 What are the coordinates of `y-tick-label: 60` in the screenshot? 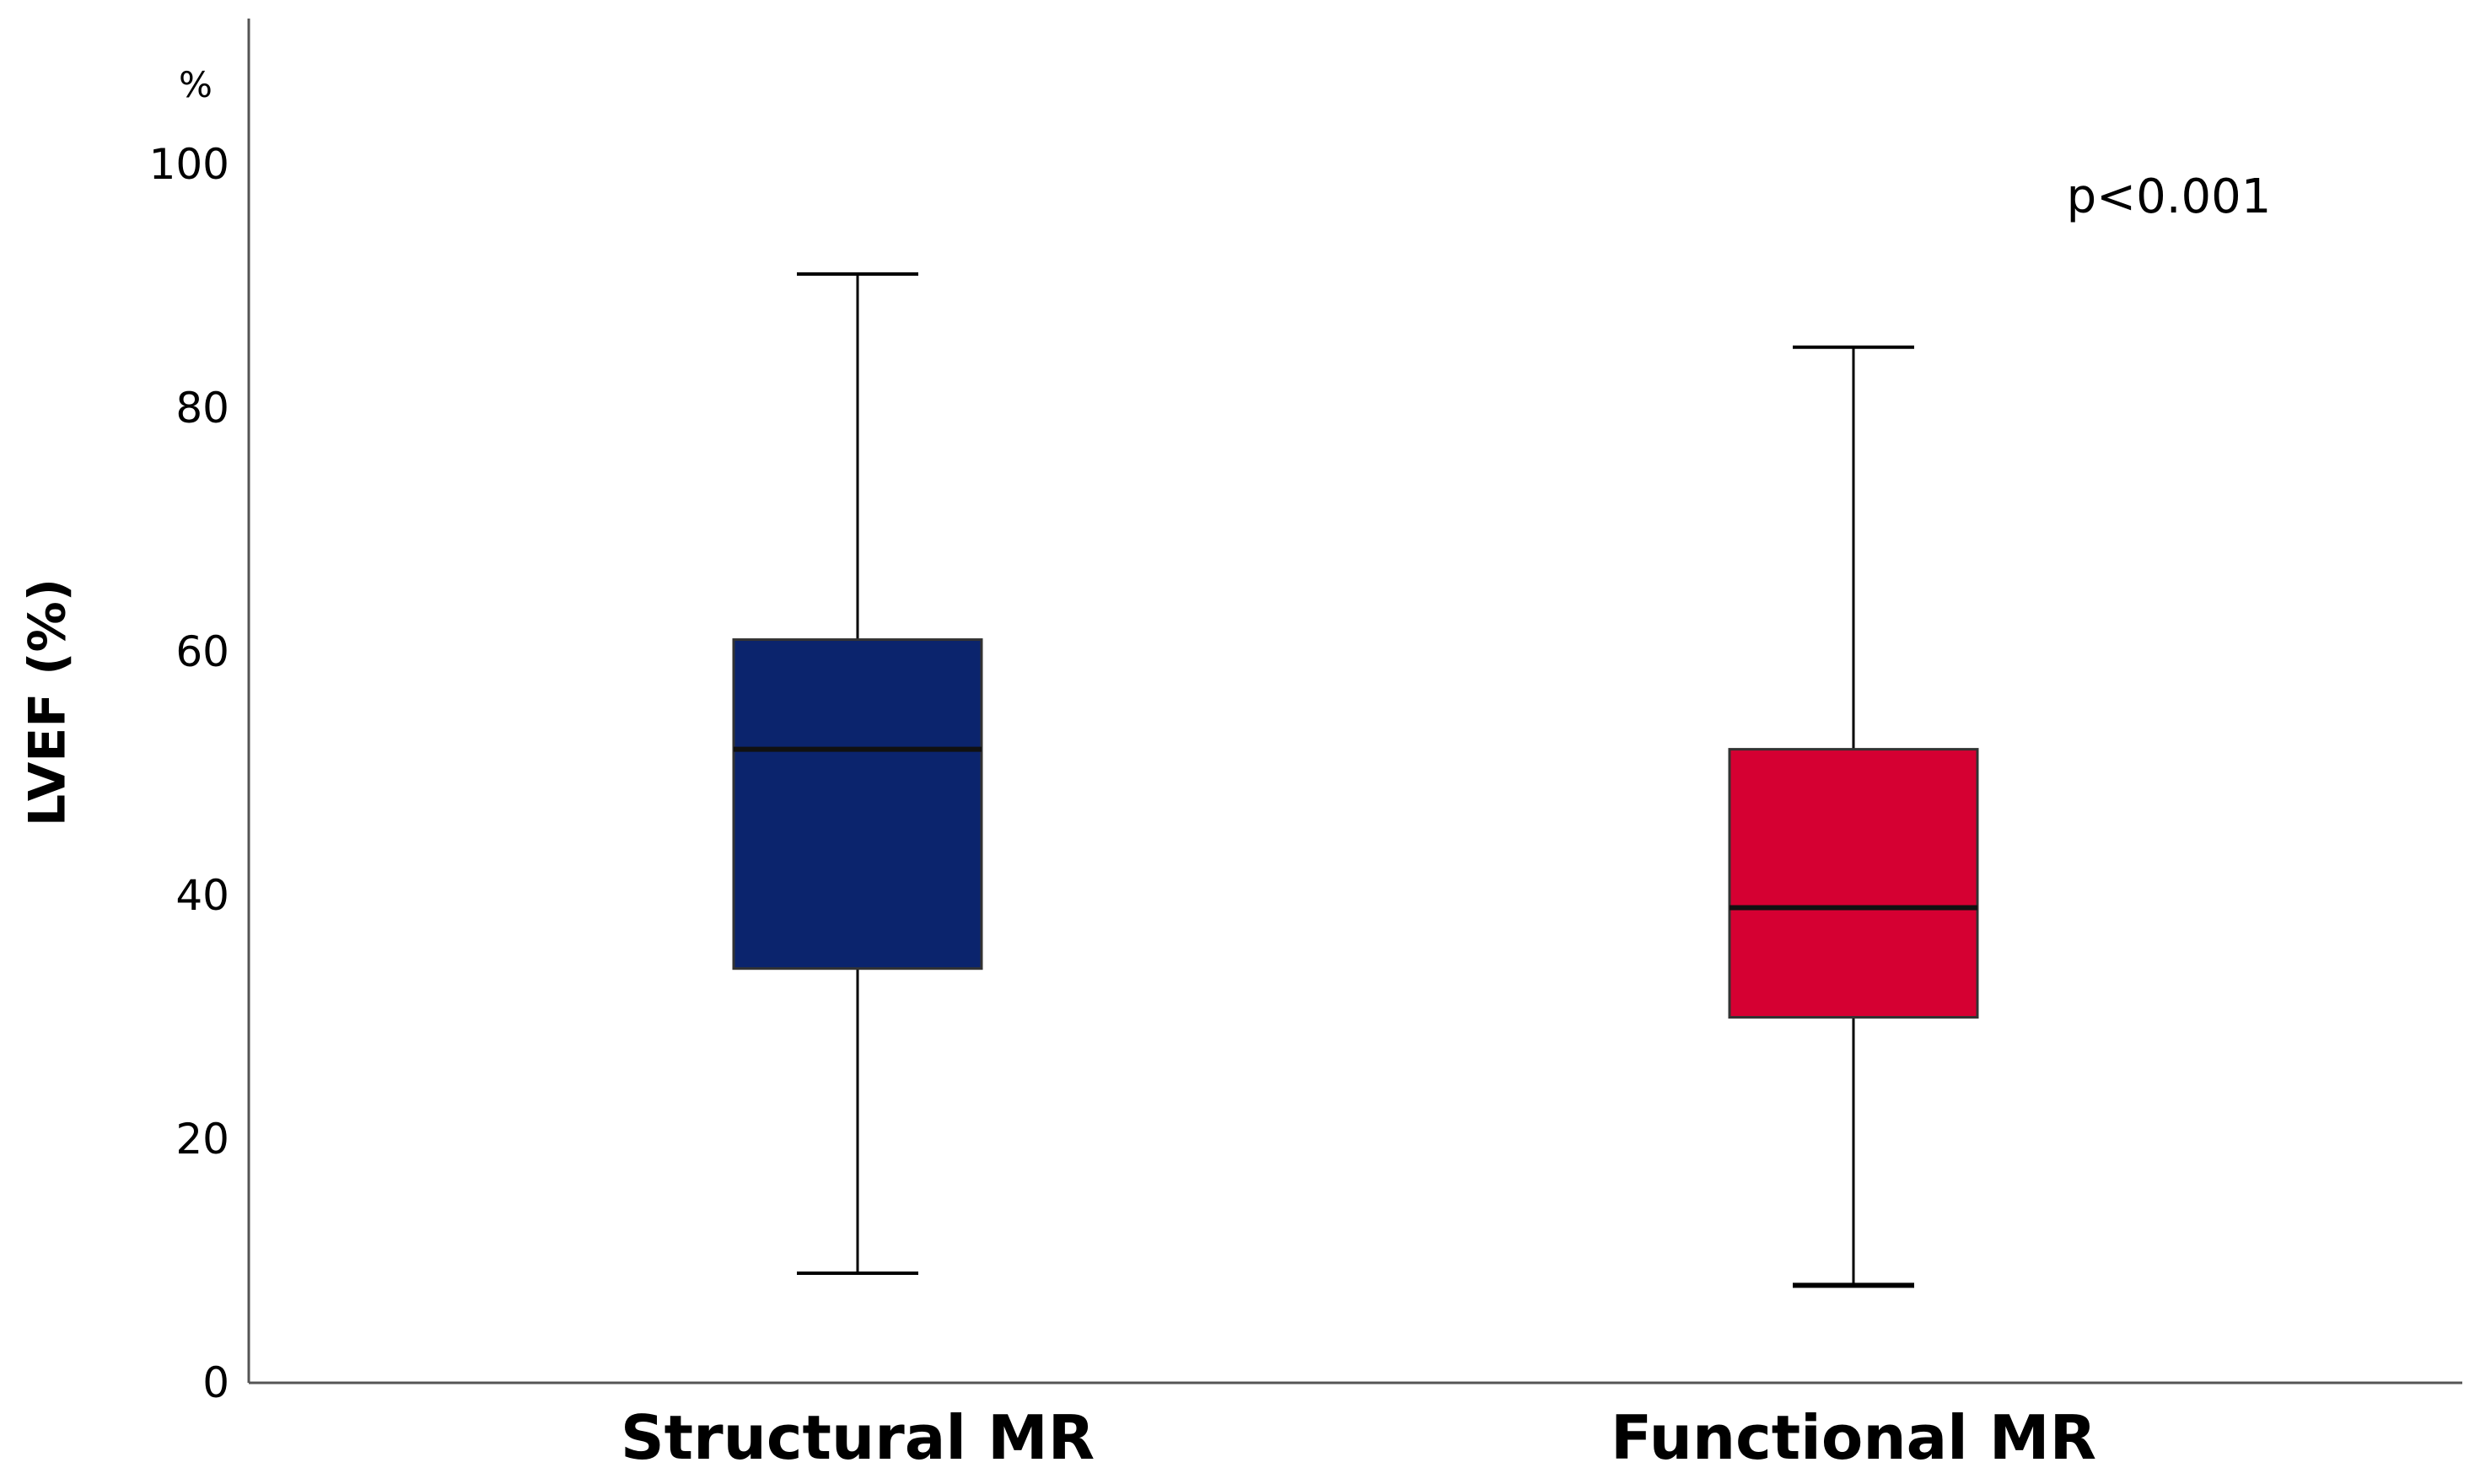 It's located at (202, 651).